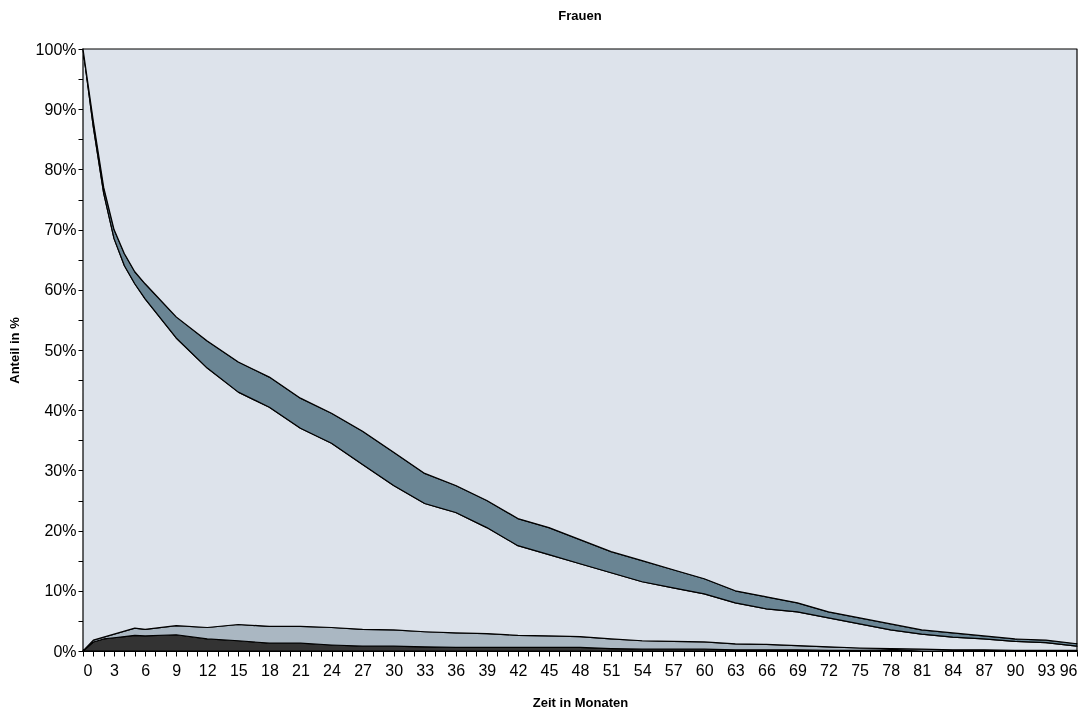 Image resolution: width=1090 pixels, height=717 pixels. What do you see at coordinates (798, 670) in the screenshot?
I see `x-tick-label: 69` at bounding box center [798, 670].